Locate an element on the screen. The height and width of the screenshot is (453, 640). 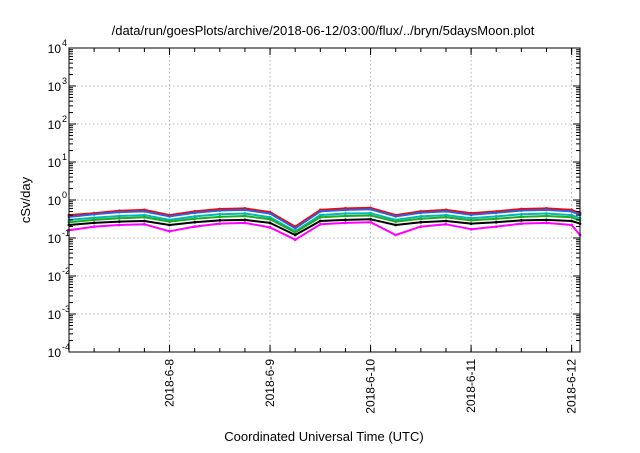
y-axis-label: cSv/day is located at coordinates (25, 199).